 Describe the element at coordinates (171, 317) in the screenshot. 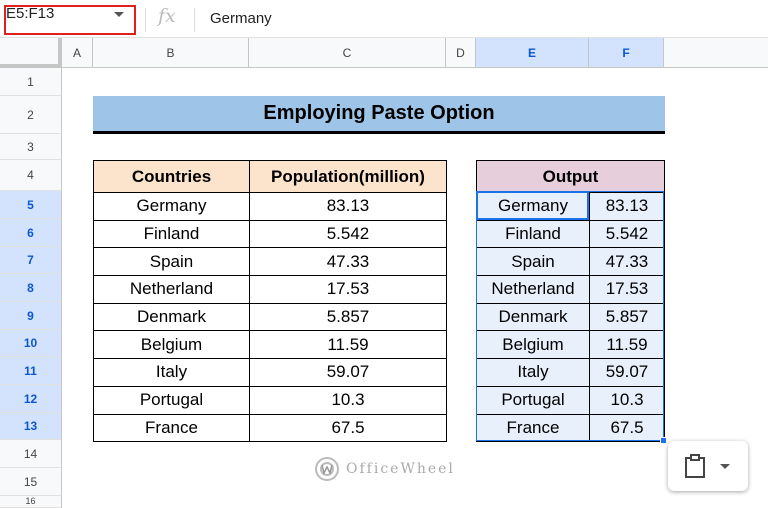

I see `country-cell: Denmark` at that location.